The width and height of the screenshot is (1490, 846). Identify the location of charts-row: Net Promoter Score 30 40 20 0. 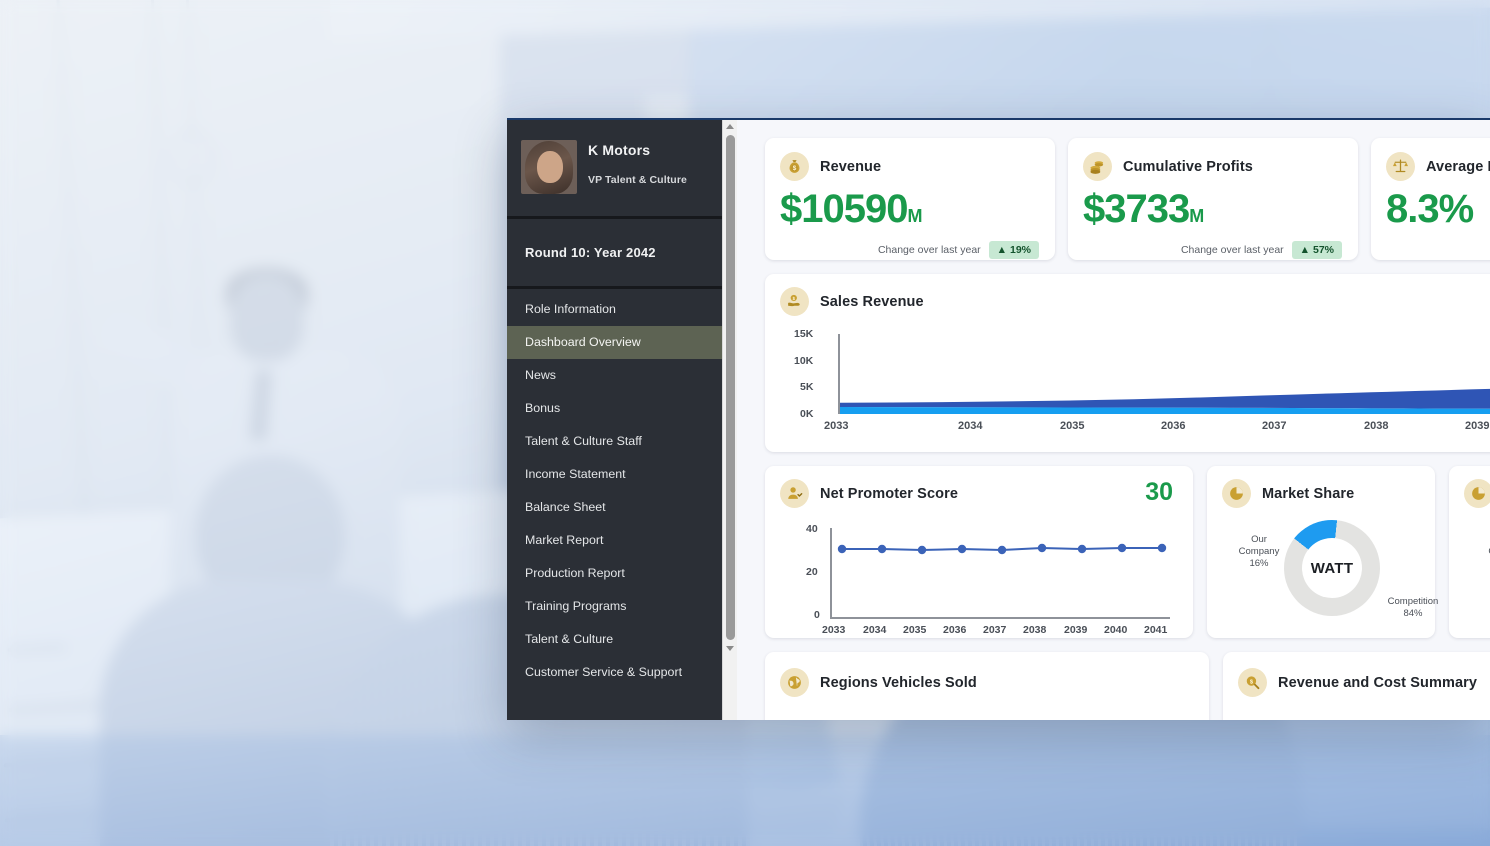
(1127, 552).